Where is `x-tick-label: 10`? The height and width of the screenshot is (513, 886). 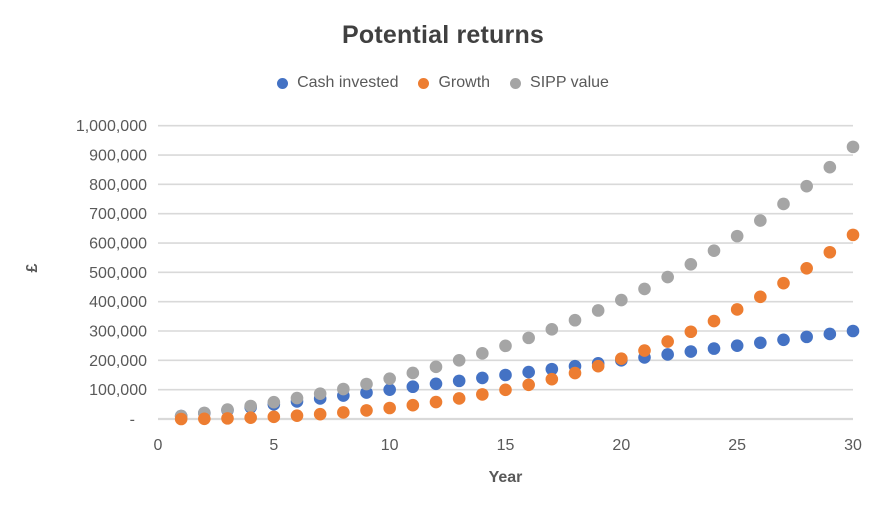 x-tick-label: 10 is located at coordinates (390, 445).